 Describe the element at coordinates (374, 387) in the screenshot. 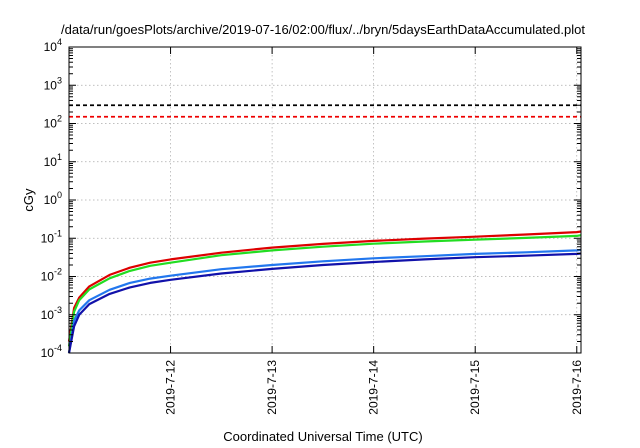

I see `x-tick-label: 2019-7-14` at that location.